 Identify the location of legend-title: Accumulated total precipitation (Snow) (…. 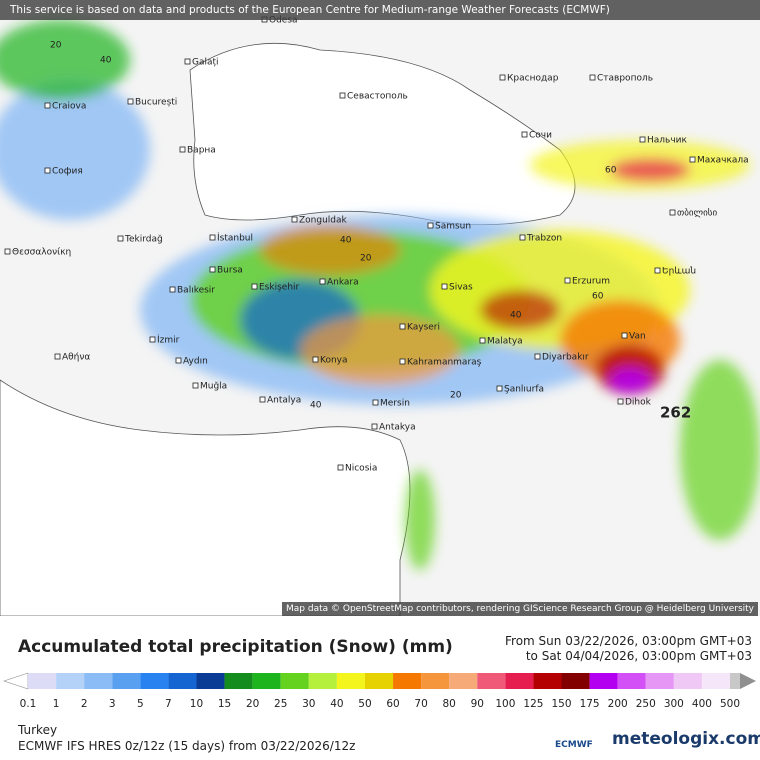
(235, 647).